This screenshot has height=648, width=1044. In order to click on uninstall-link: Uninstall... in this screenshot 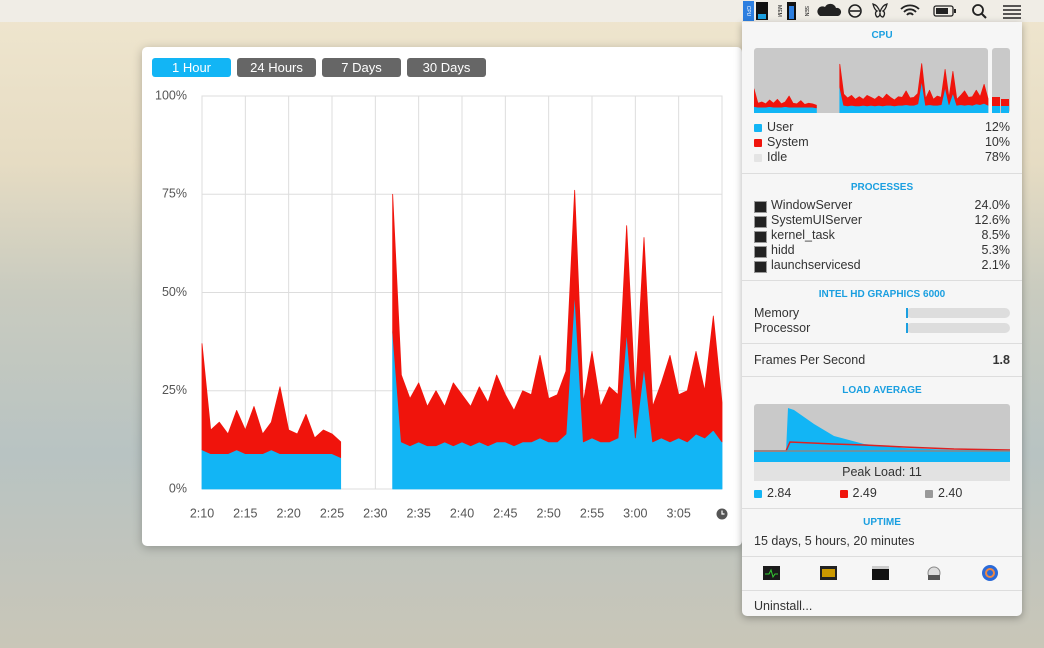, I will do `click(783, 606)`.